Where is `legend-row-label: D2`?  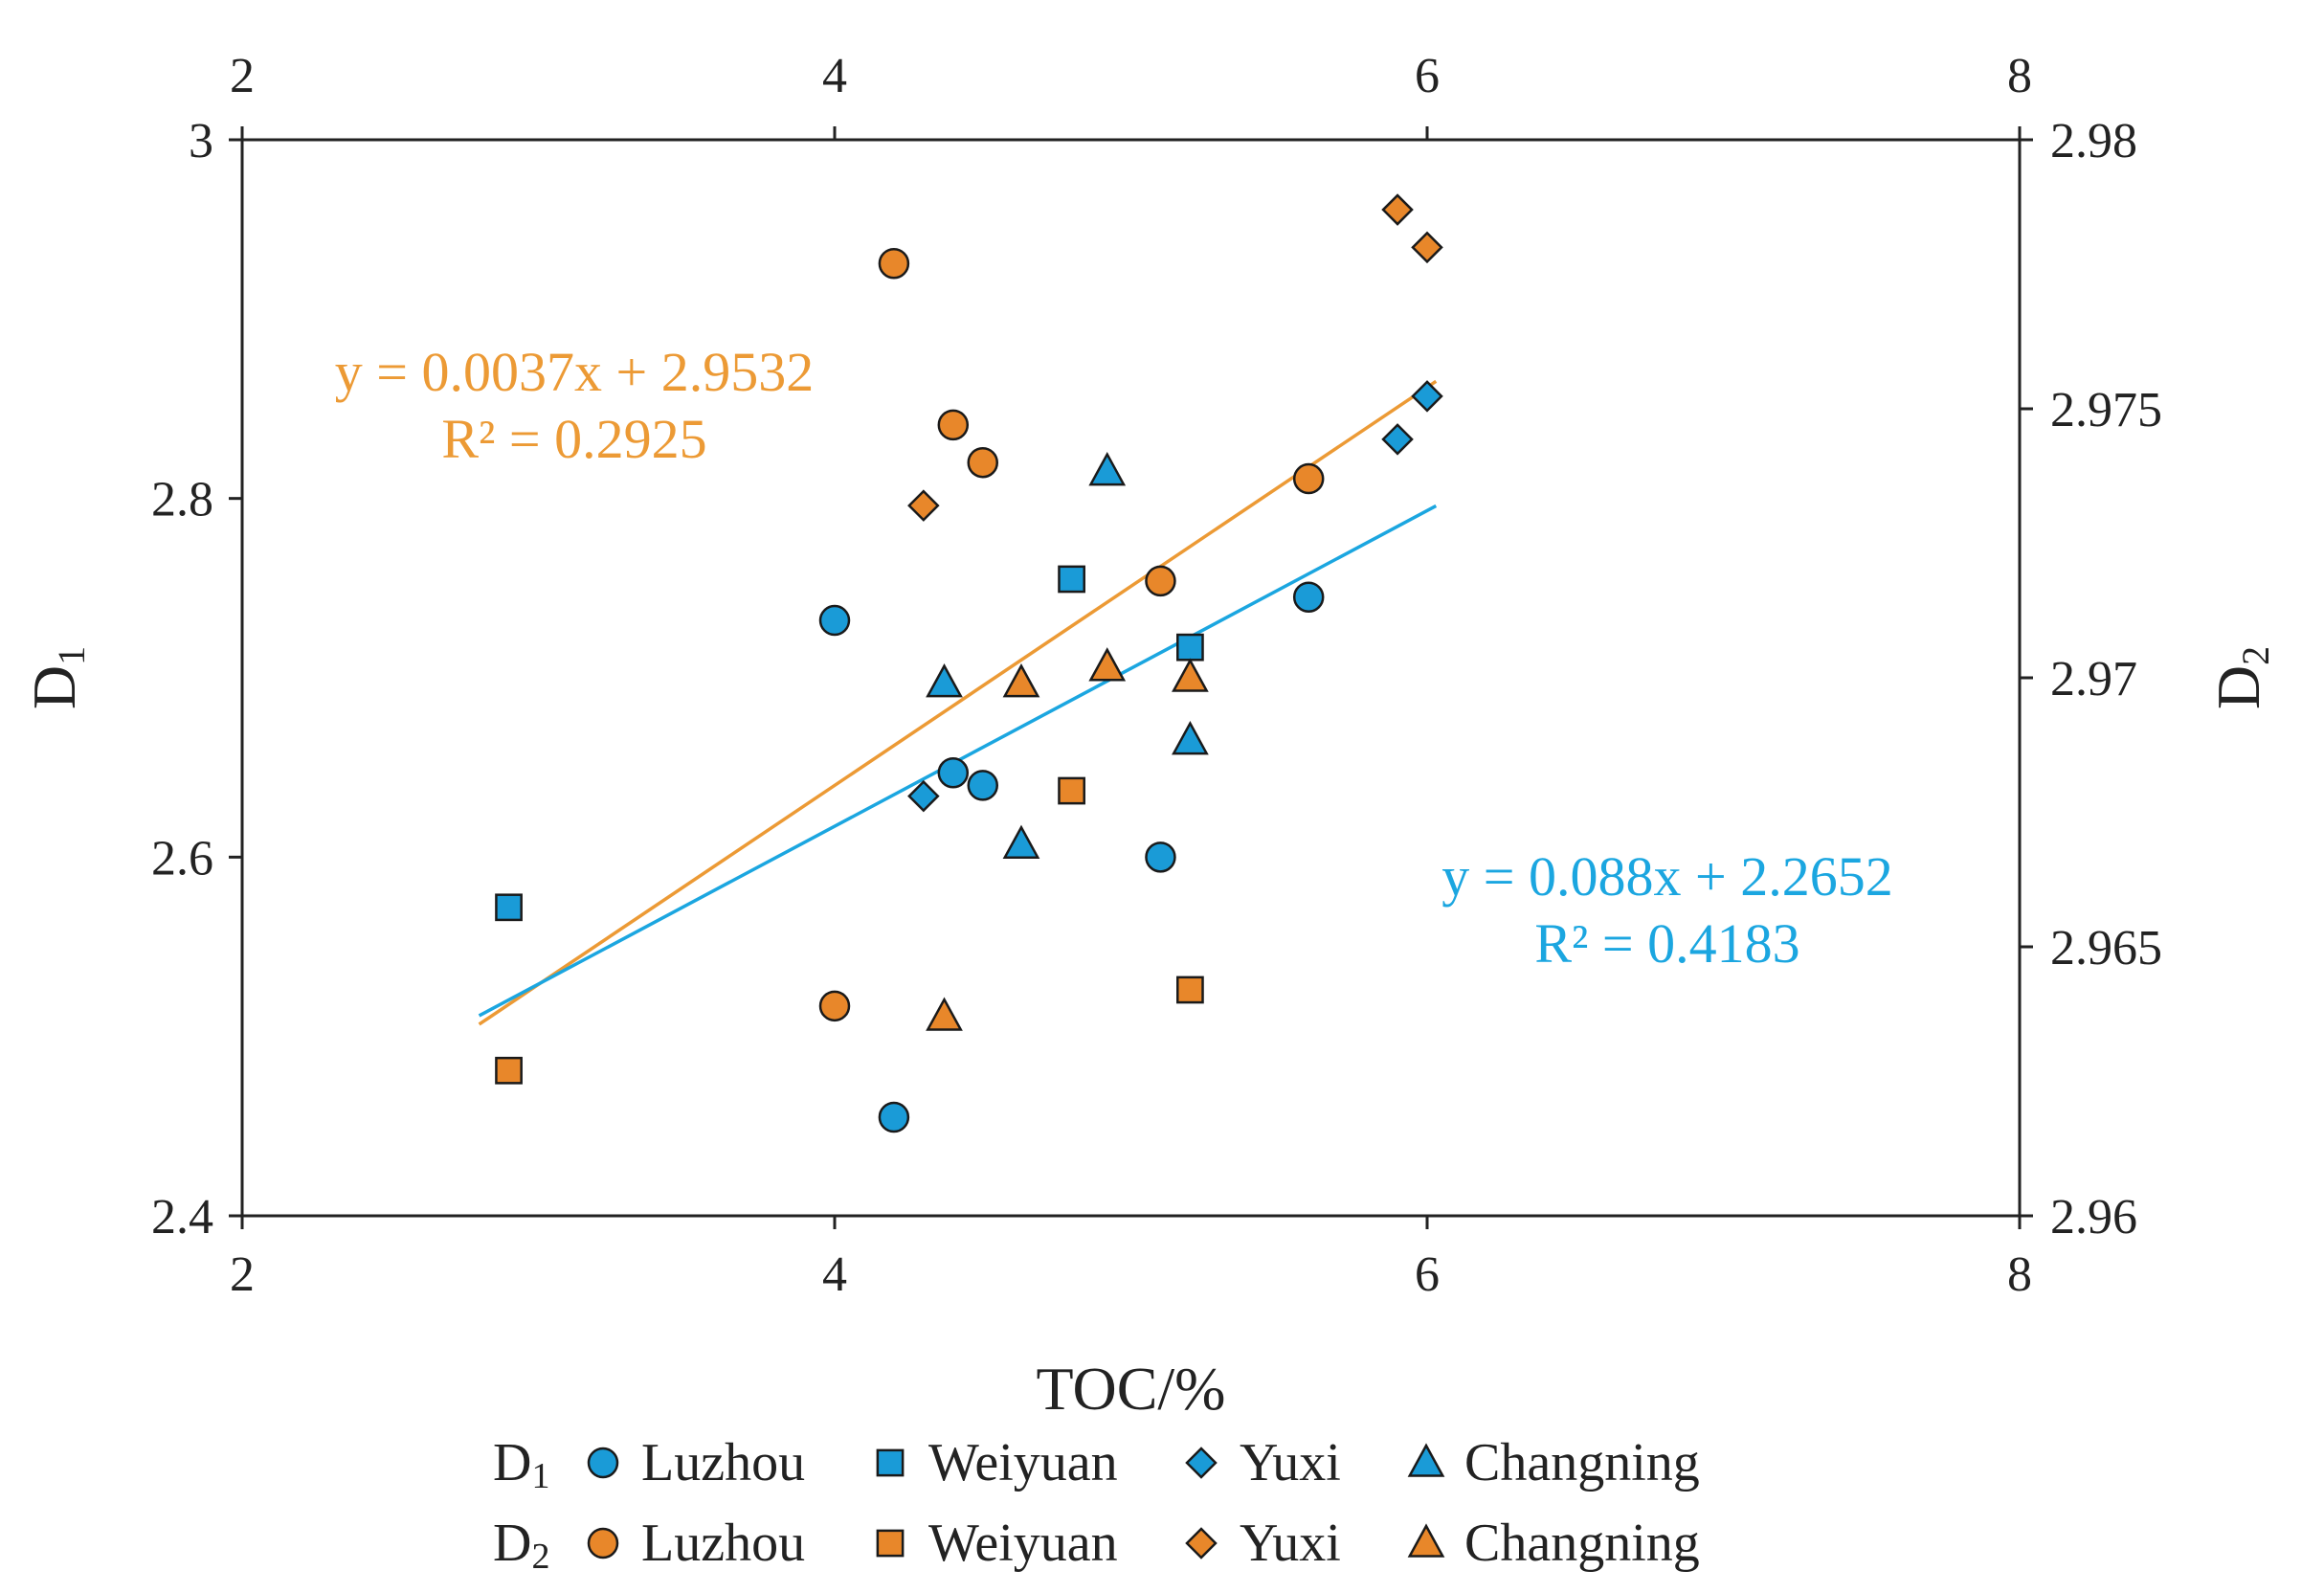 legend-row-label: D2 is located at coordinates (521, 1545).